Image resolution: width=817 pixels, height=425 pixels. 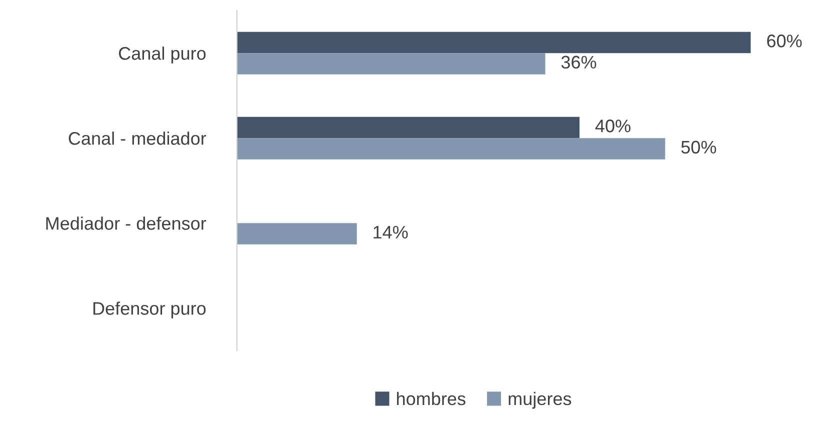 What do you see at coordinates (784, 41) in the screenshot?
I see `data-label: 60%` at bounding box center [784, 41].